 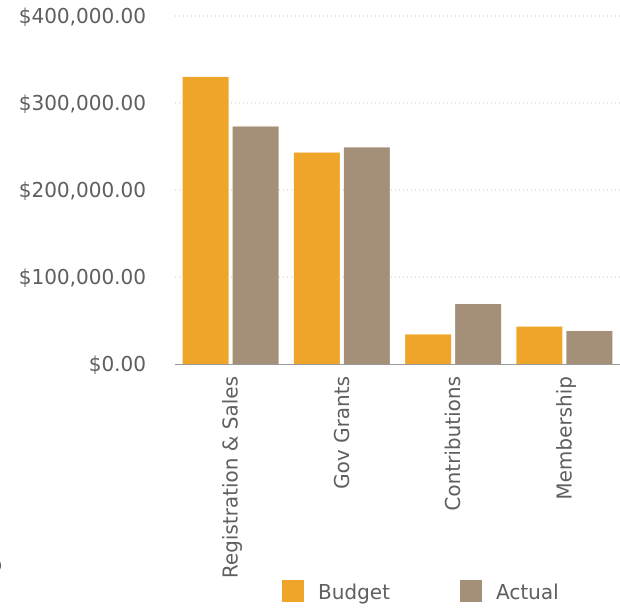 I want to click on legend-label-actual: Actual, so click(x=527, y=592).